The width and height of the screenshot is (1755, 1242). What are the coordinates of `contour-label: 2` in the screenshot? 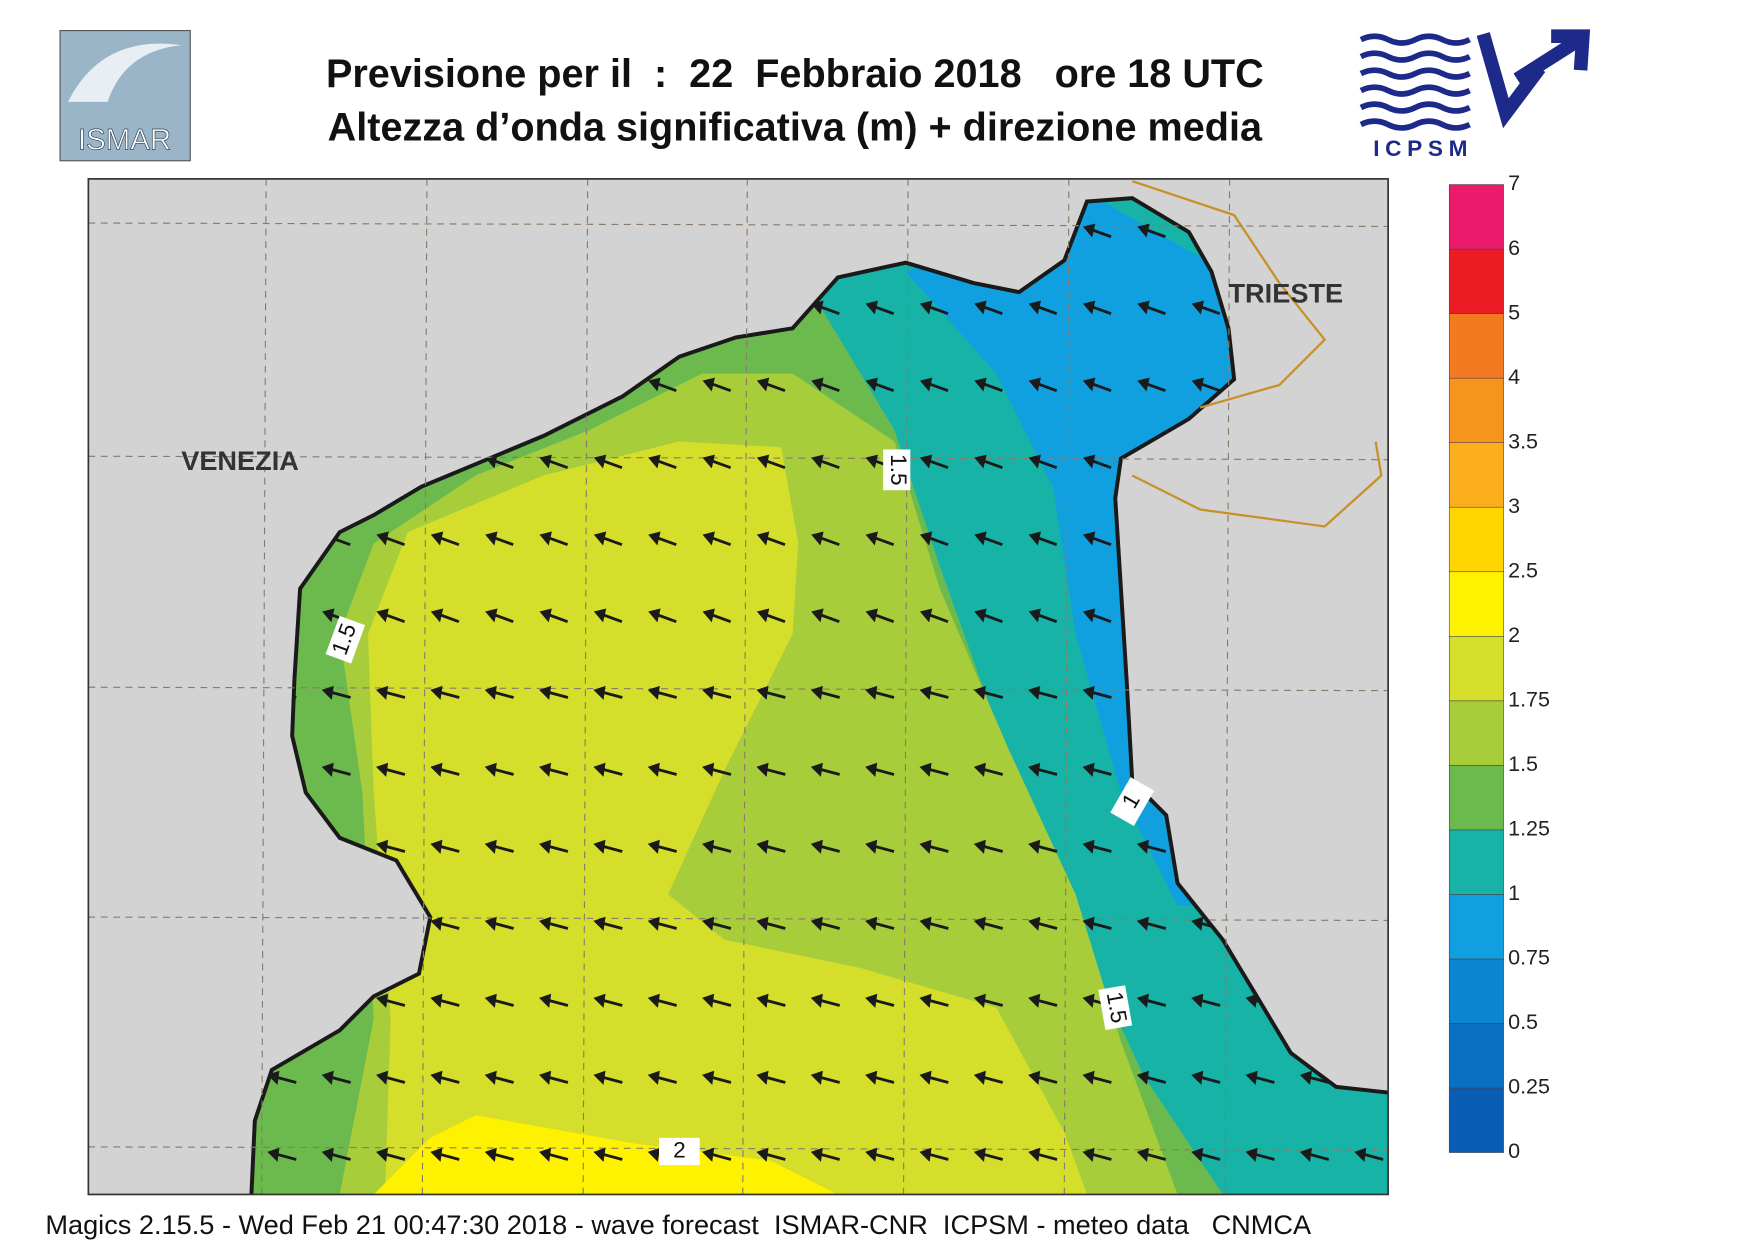 It's located at (679, 1151).